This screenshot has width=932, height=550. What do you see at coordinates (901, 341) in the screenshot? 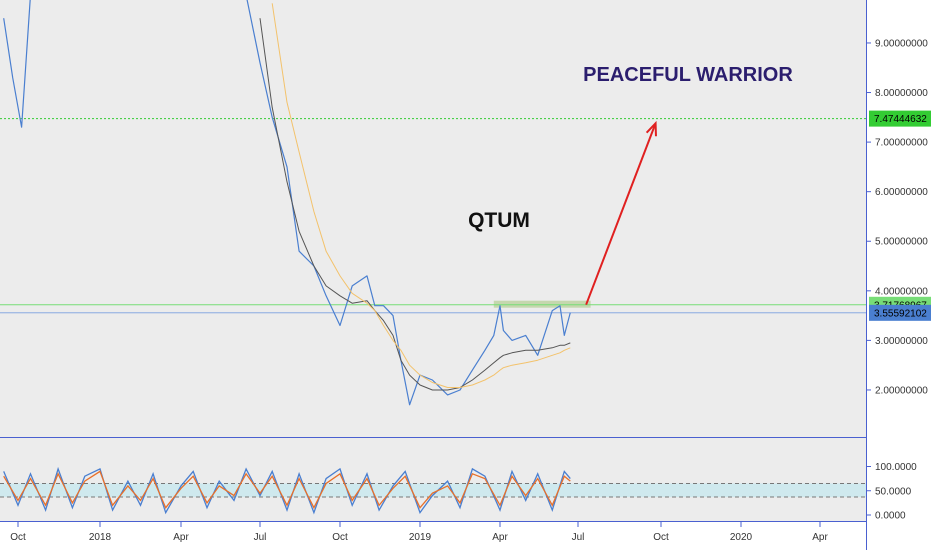
I see `price-axis-label: 3.00000000` at bounding box center [901, 341].